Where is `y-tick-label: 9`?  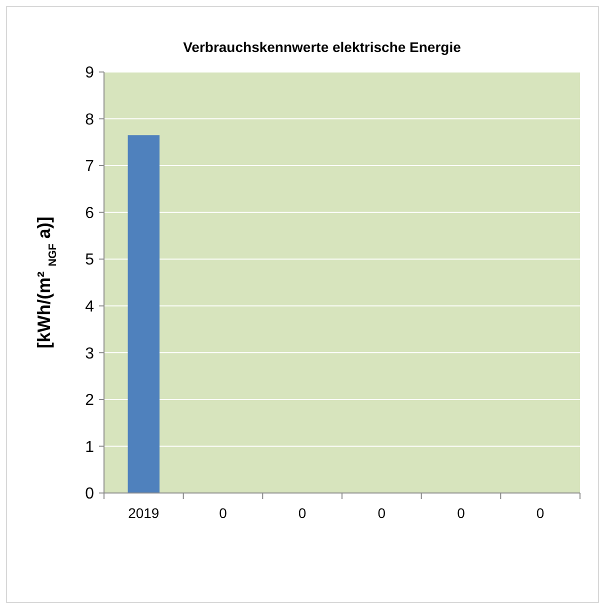 y-tick-label: 9 is located at coordinates (89, 73).